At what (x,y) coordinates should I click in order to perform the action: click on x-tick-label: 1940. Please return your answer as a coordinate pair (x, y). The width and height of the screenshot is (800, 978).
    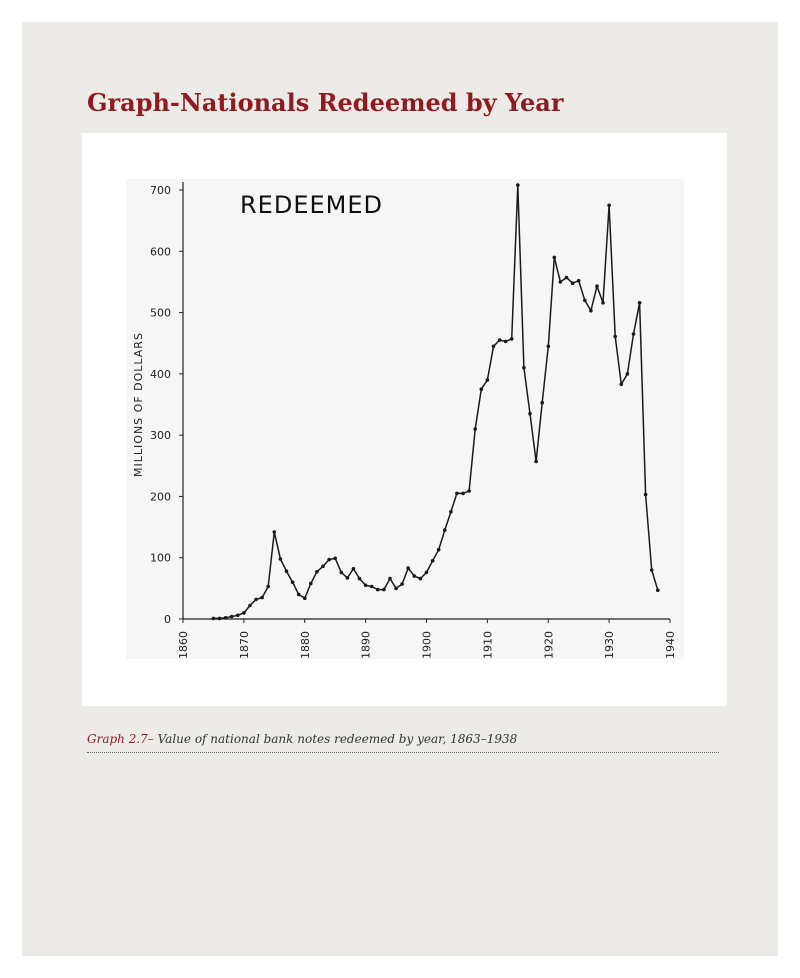
    Looking at the image, I should click on (670, 645).